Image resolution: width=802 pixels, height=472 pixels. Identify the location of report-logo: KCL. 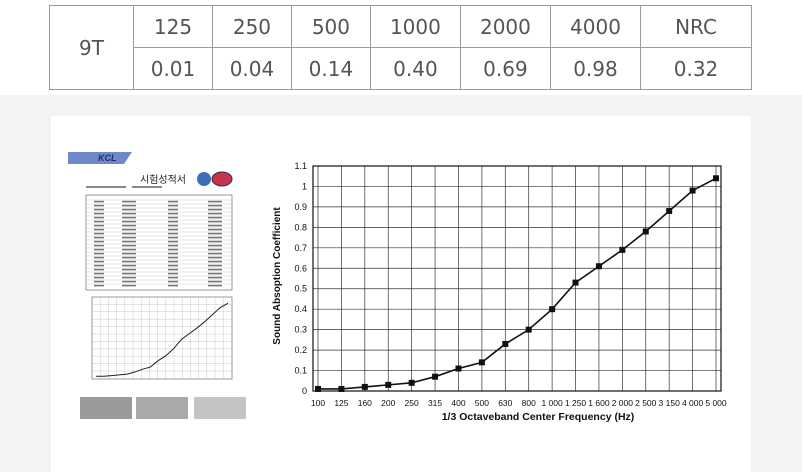
(107, 158).